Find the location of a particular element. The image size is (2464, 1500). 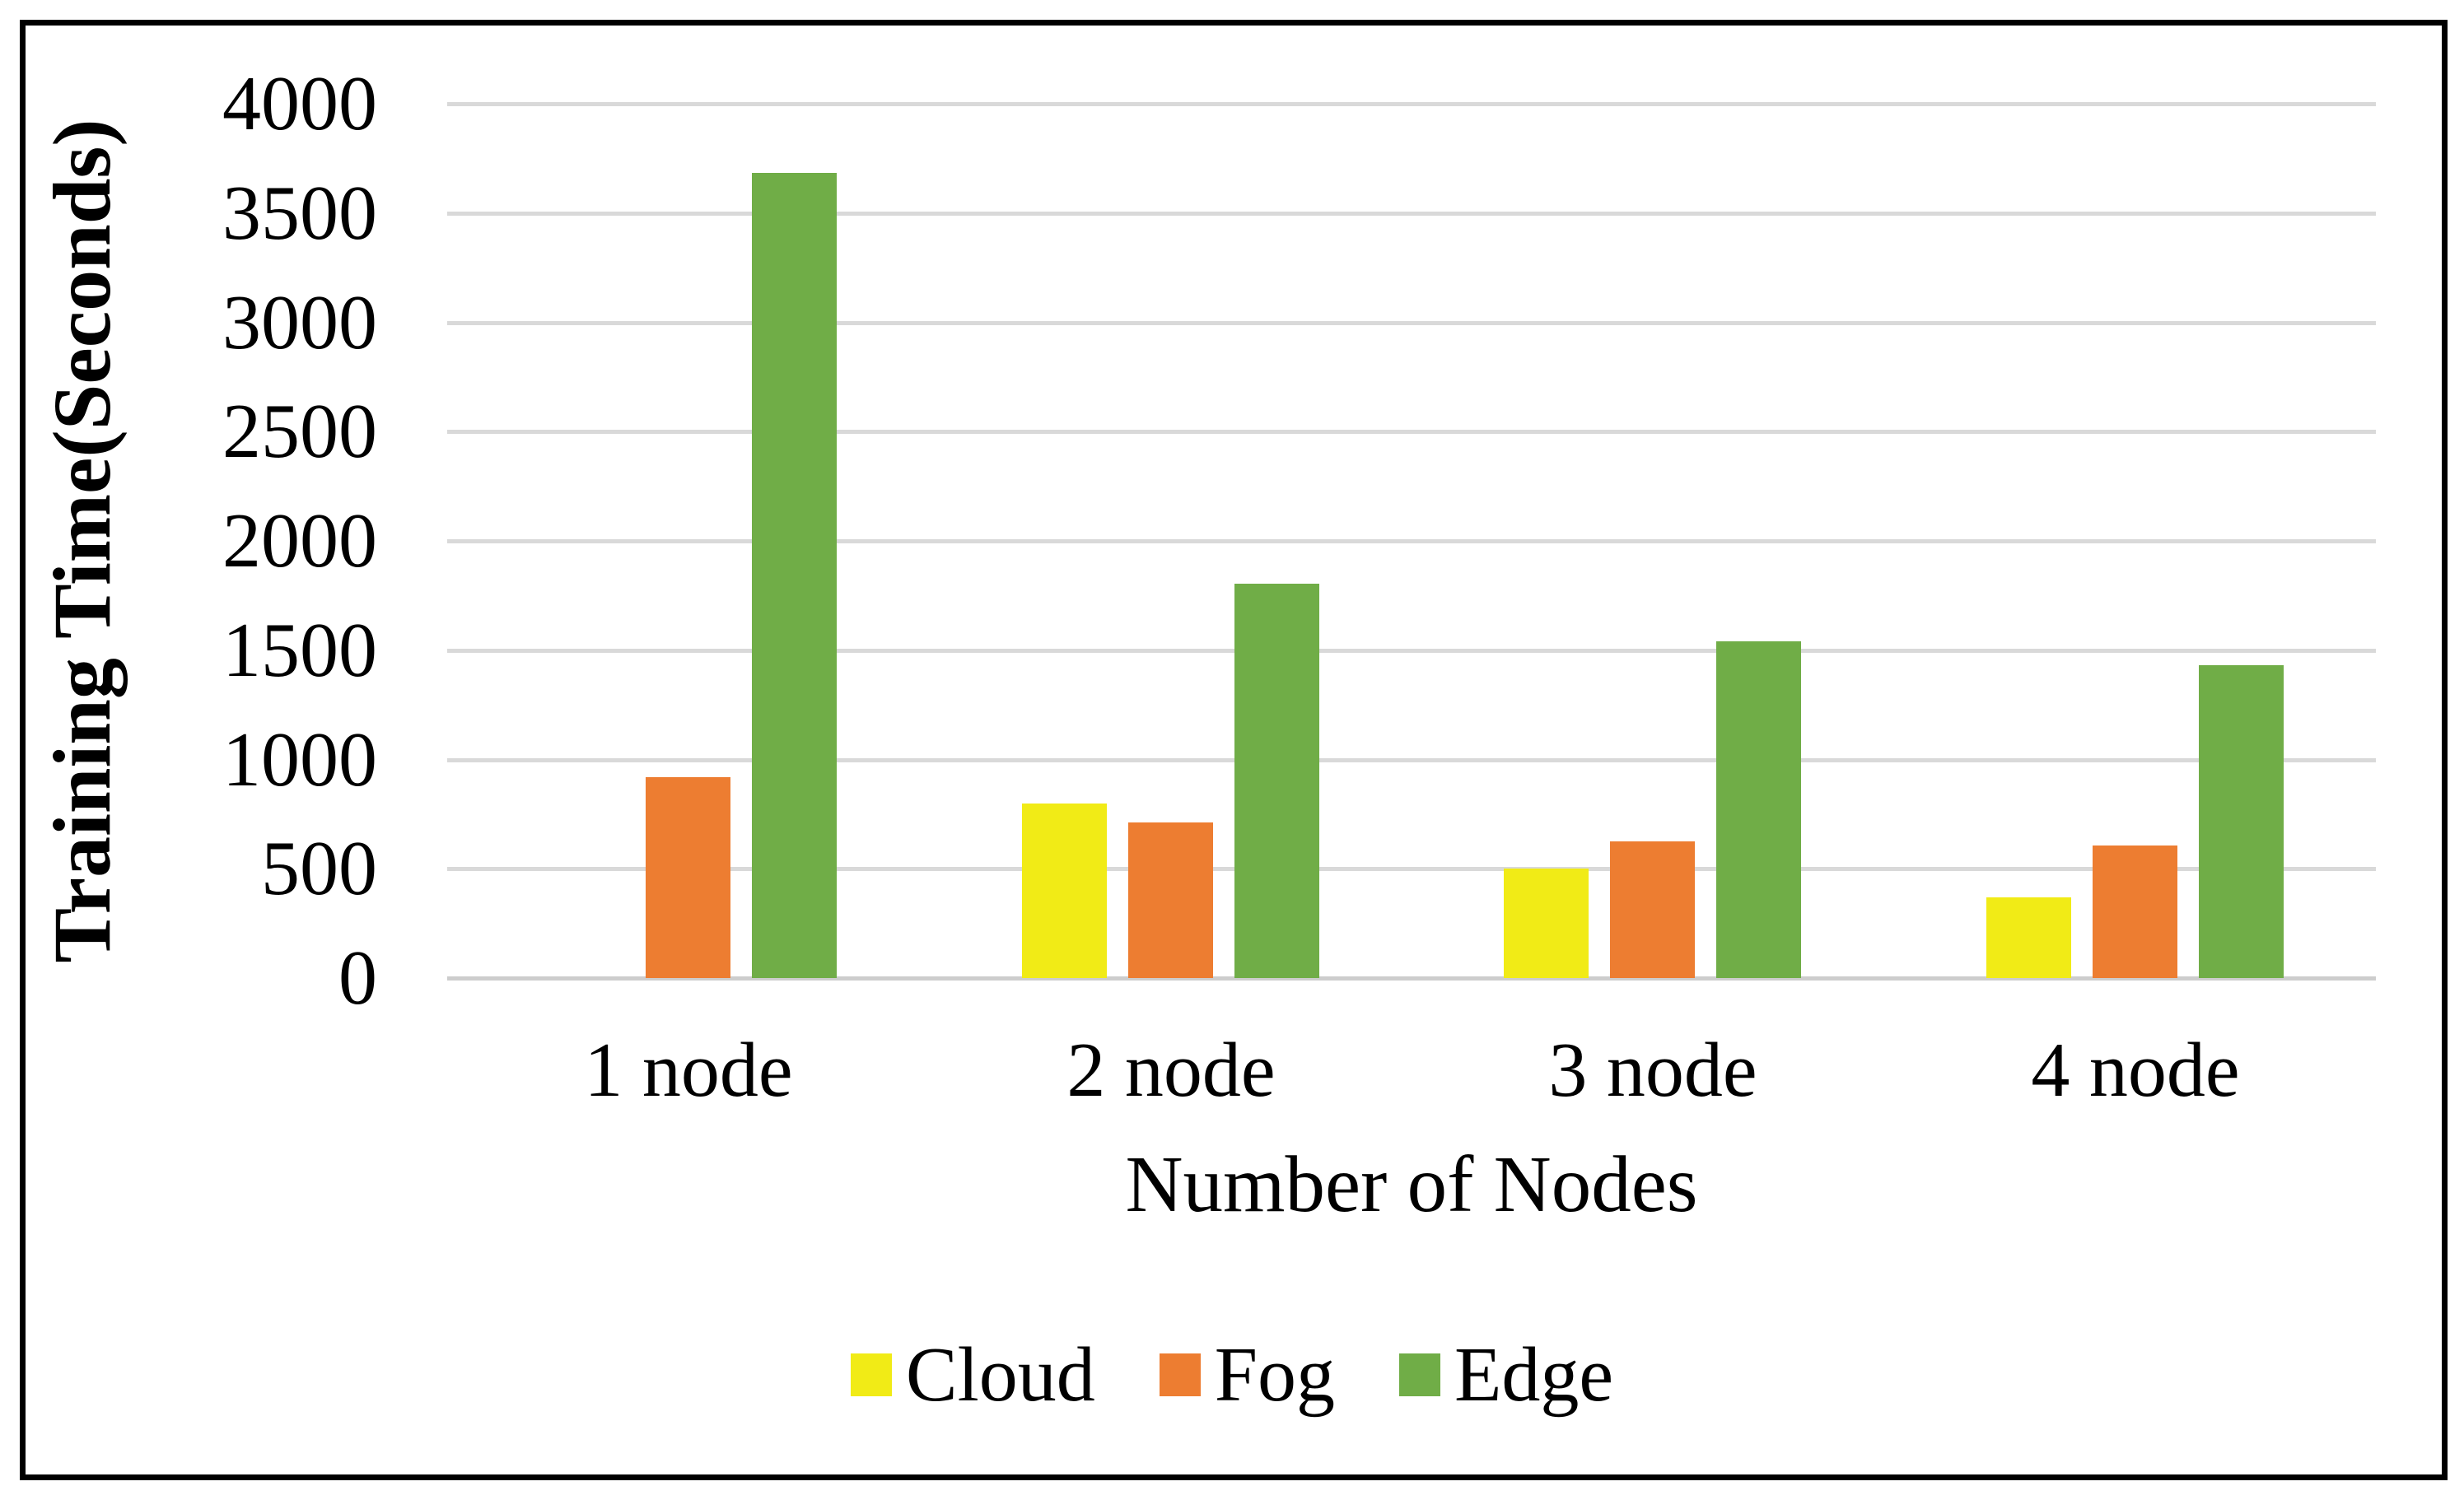

y-tick-label-3500: 3500 is located at coordinates (299, 213).